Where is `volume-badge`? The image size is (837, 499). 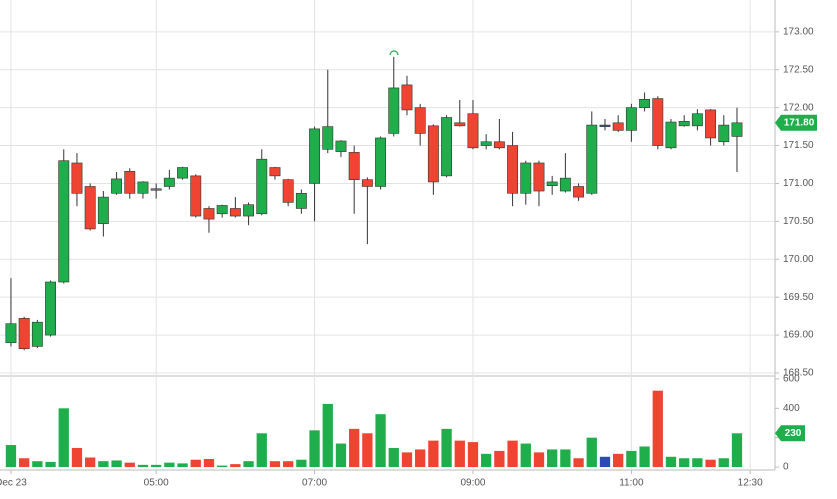
volume-badge is located at coordinates (790, 433).